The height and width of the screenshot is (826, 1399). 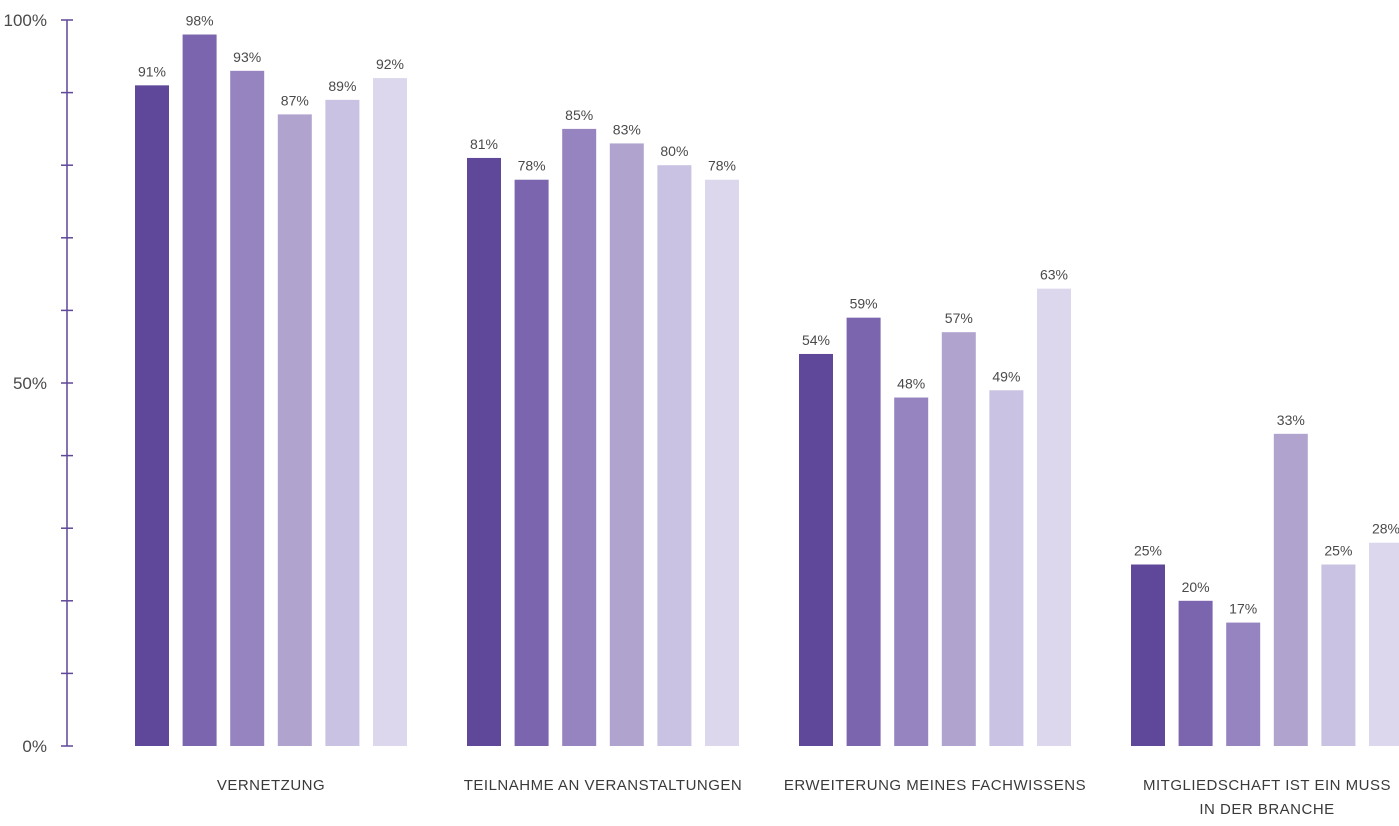 What do you see at coordinates (1054, 275) in the screenshot?
I see `bar-value-label: 63%` at bounding box center [1054, 275].